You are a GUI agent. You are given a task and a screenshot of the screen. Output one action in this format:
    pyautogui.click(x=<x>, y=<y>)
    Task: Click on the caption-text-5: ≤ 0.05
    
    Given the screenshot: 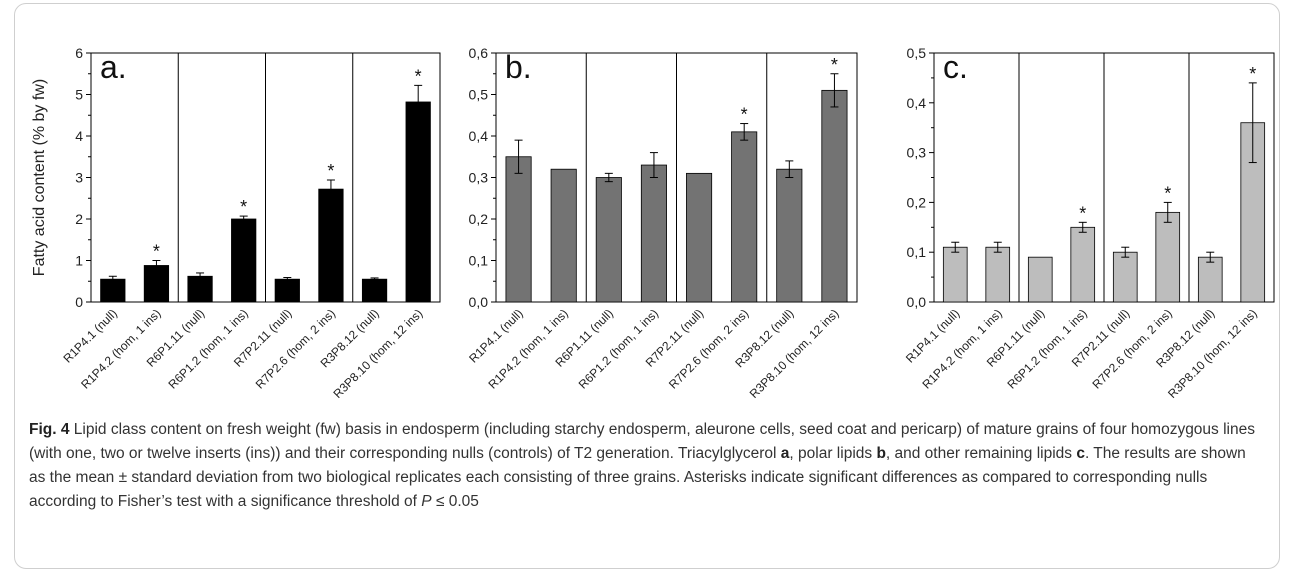 What is the action you would take?
    pyautogui.click(x=455, y=501)
    